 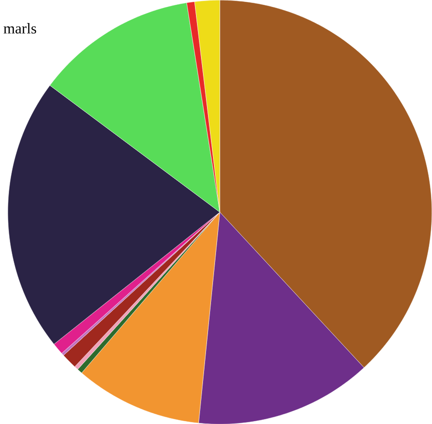 I want to click on text: marls, so click(x=20, y=28).